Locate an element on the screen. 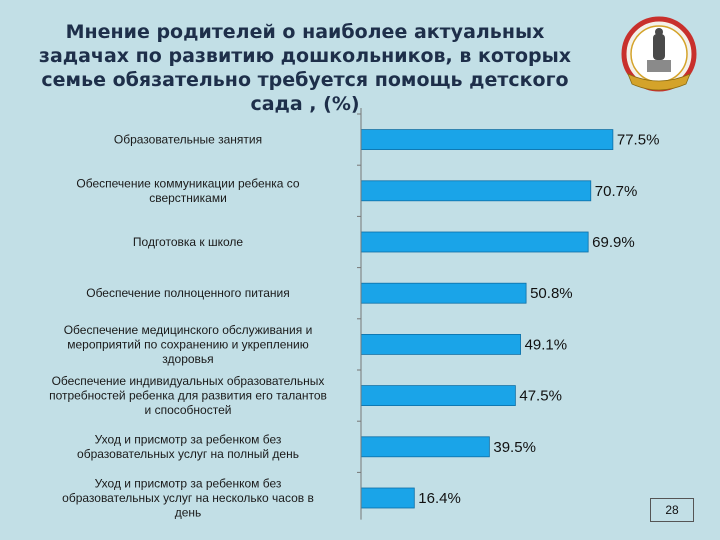 This screenshot has width=720, height=540. category-label: здоровья is located at coordinates (187, 359).